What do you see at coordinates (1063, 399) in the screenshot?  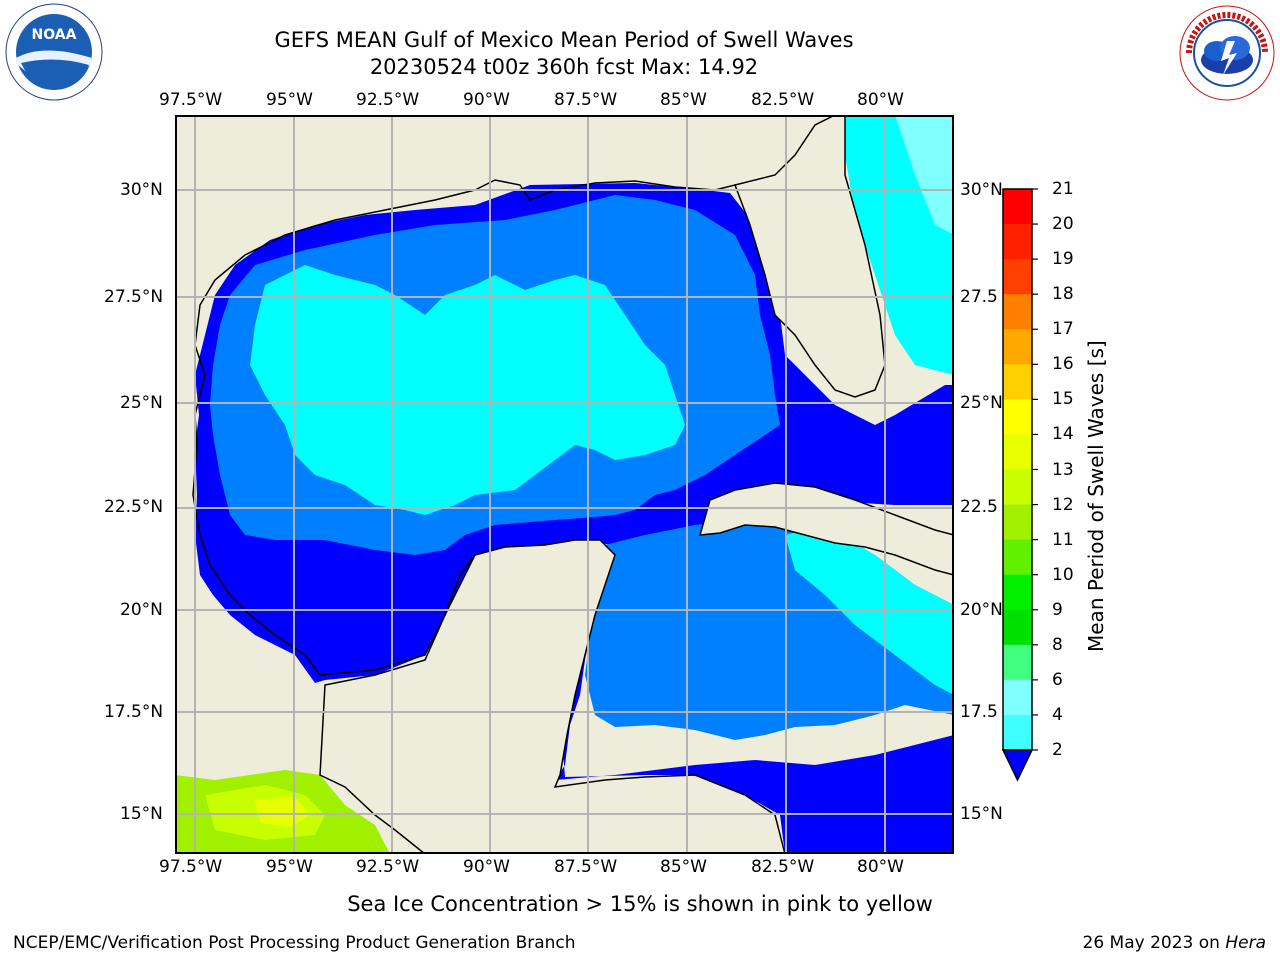 I see `colorbar-tick-label: 15` at bounding box center [1063, 399].